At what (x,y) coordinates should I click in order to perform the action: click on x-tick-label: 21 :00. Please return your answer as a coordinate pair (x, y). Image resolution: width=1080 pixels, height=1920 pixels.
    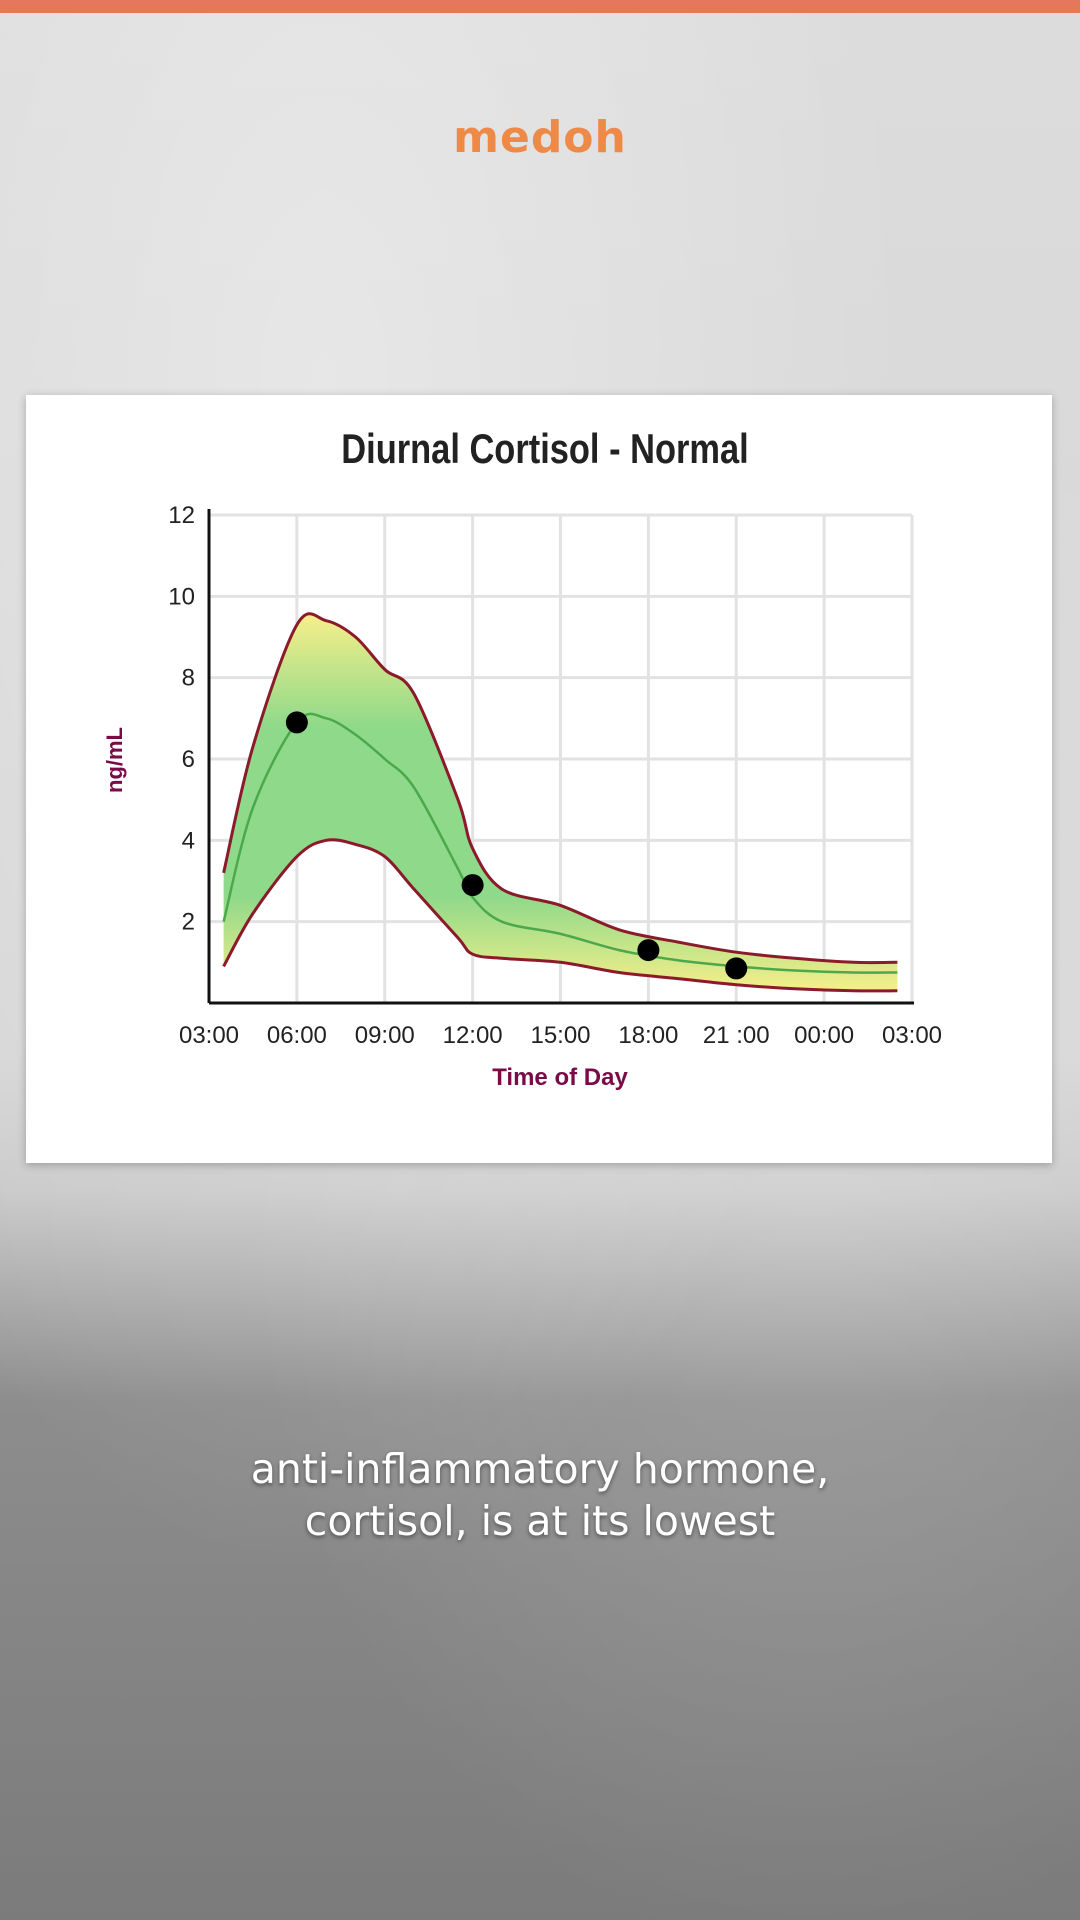
    Looking at the image, I should click on (736, 1035).